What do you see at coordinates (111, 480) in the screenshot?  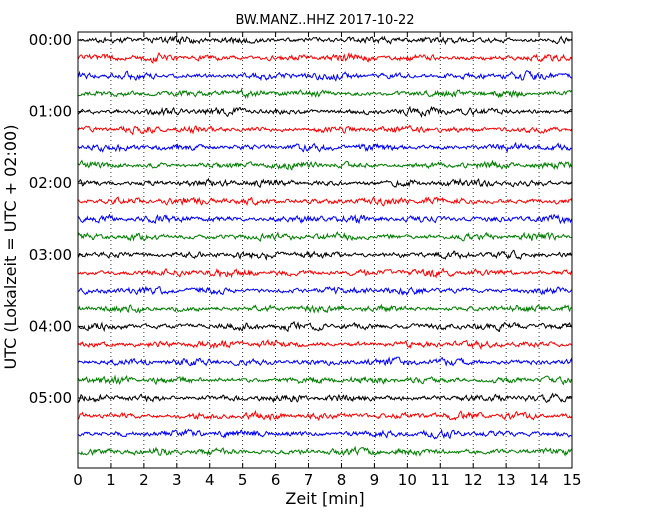 I see `x-tick-label: 1` at bounding box center [111, 480].